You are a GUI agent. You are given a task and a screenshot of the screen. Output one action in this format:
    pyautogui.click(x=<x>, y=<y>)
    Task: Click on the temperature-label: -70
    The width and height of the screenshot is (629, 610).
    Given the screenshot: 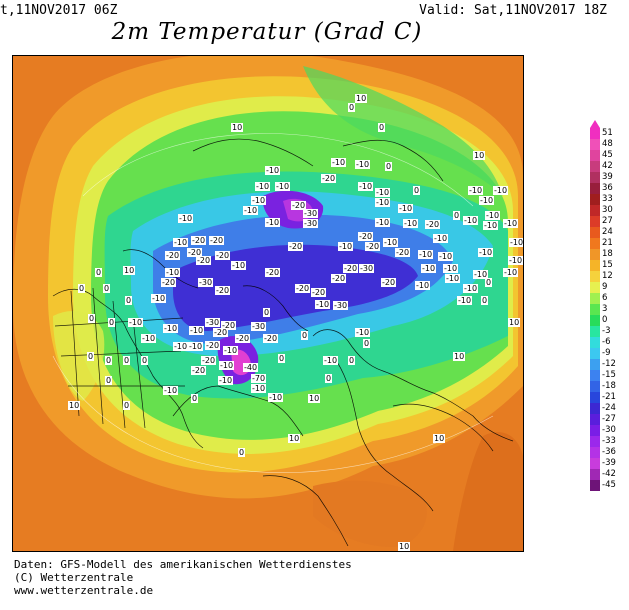 What is the action you would take?
    pyautogui.click(x=259, y=378)
    